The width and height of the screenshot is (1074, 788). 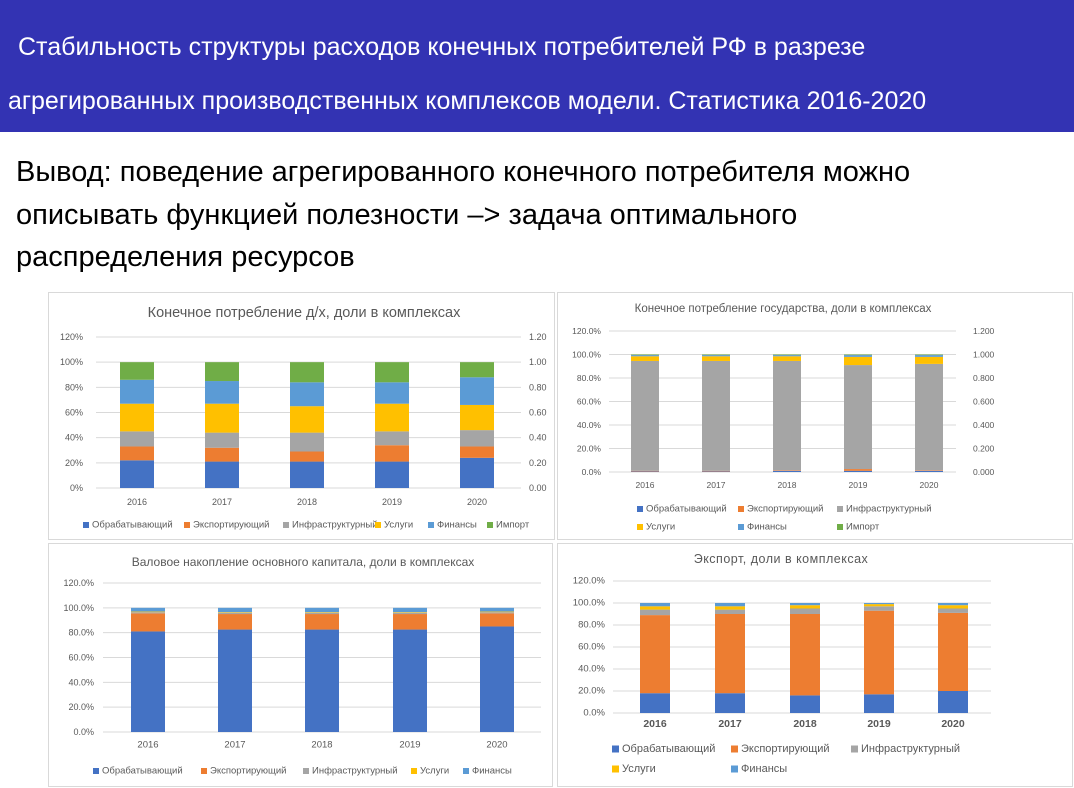 What do you see at coordinates (764, 769) in the screenshot?
I see `legend-label: Финансы` at bounding box center [764, 769].